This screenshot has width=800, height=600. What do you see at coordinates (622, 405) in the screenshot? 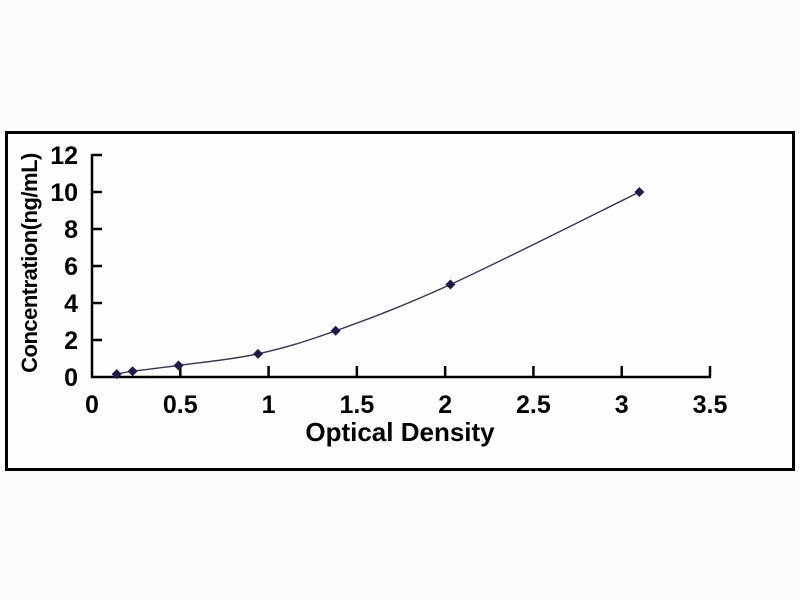
I see `x-tick-label: 3` at bounding box center [622, 405].